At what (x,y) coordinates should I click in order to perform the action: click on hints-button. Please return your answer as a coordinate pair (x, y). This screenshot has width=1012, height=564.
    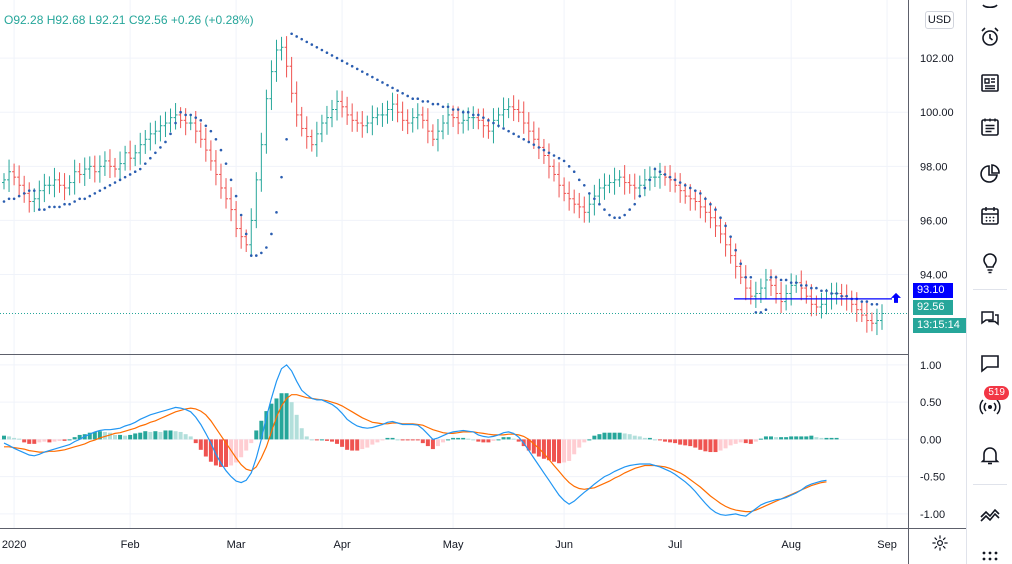
    Looking at the image, I should click on (990, 263).